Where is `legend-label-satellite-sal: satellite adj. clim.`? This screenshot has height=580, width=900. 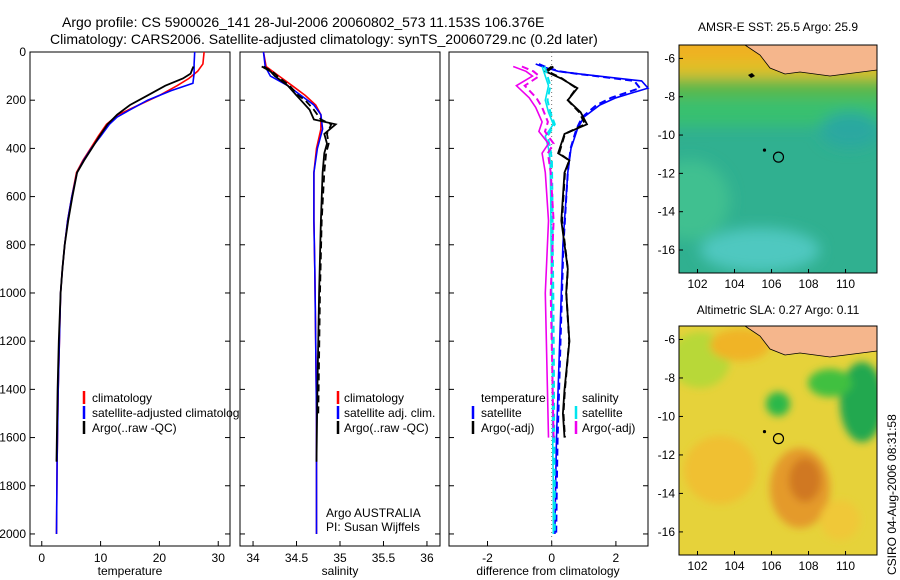
legend-label-satellite-sal: satellite adj. clim. is located at coordinates (389, 413).